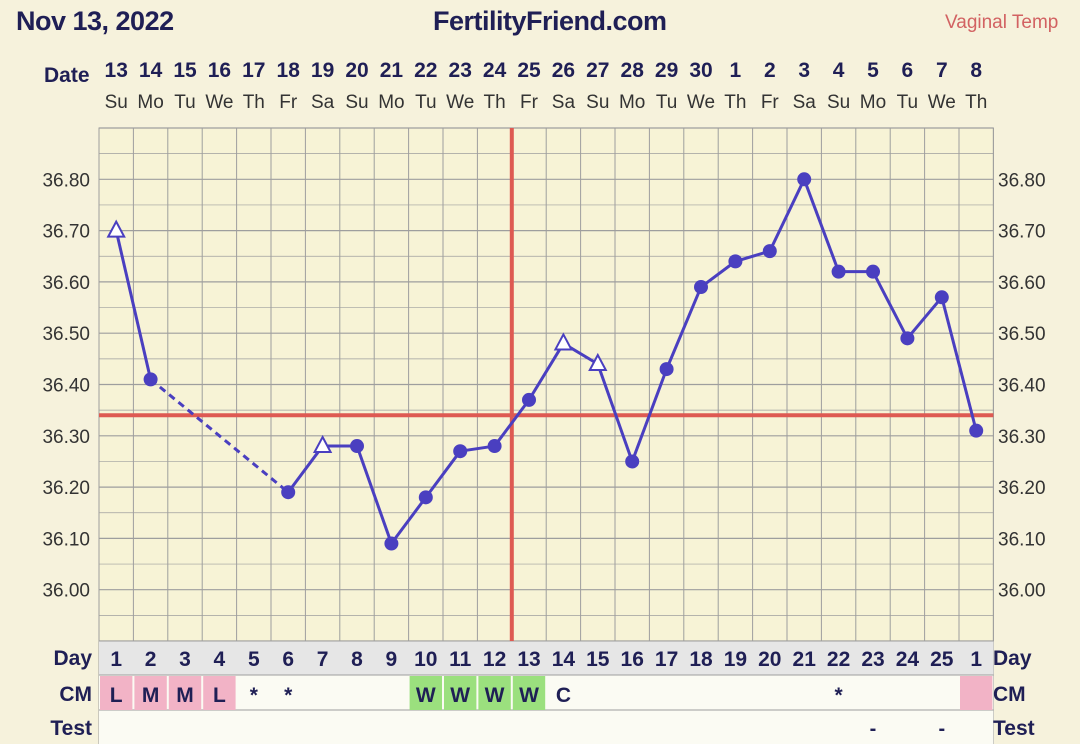 The height and width of the screenshot is (744, 1080). Describe the element at coordinates (116, 228) in the screenshot. I see `temp-point-open` at that location.